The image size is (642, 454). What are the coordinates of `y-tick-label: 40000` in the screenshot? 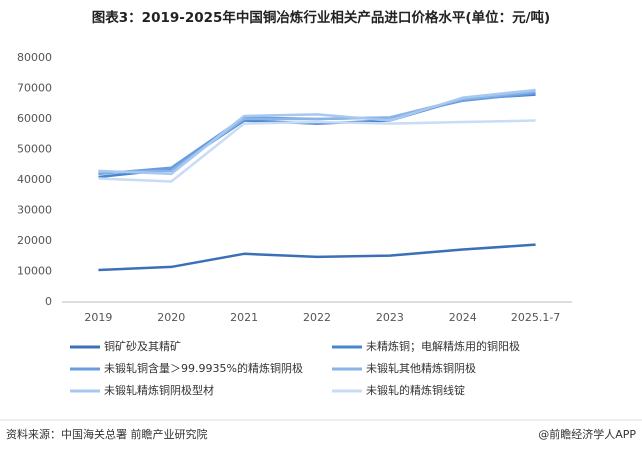 It's located at (34, 179).